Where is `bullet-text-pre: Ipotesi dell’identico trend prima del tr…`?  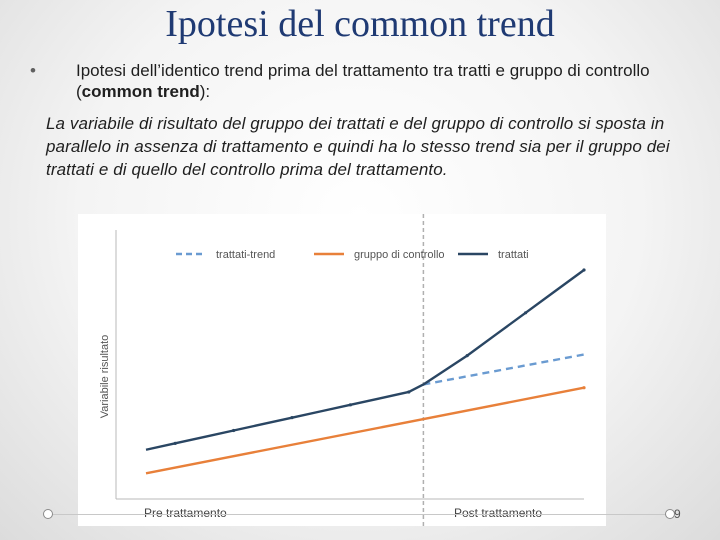
bullet-text-pre: Ipotesi dell’identico trend prima del tr… is located at coordinates (363, 81).